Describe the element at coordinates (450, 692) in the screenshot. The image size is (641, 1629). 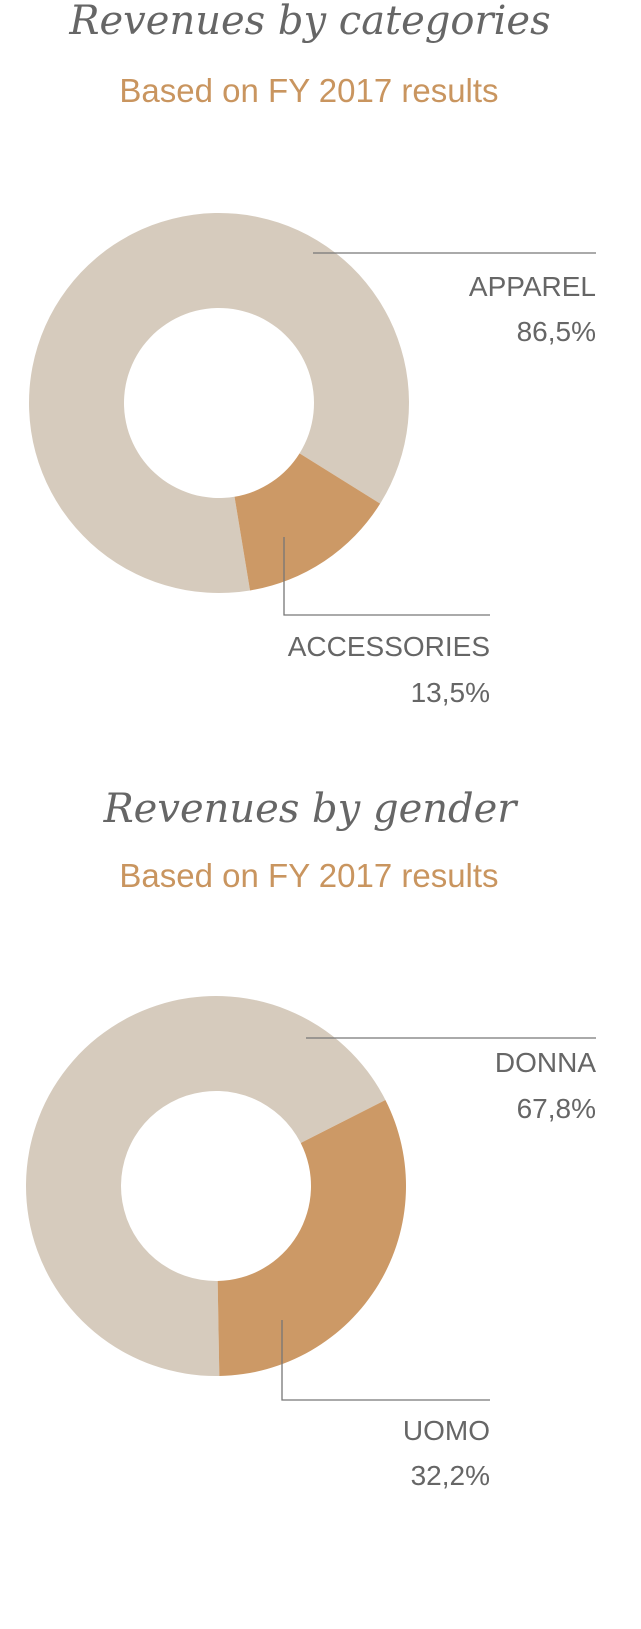
I see `slice-value: 13,5%` at that location.